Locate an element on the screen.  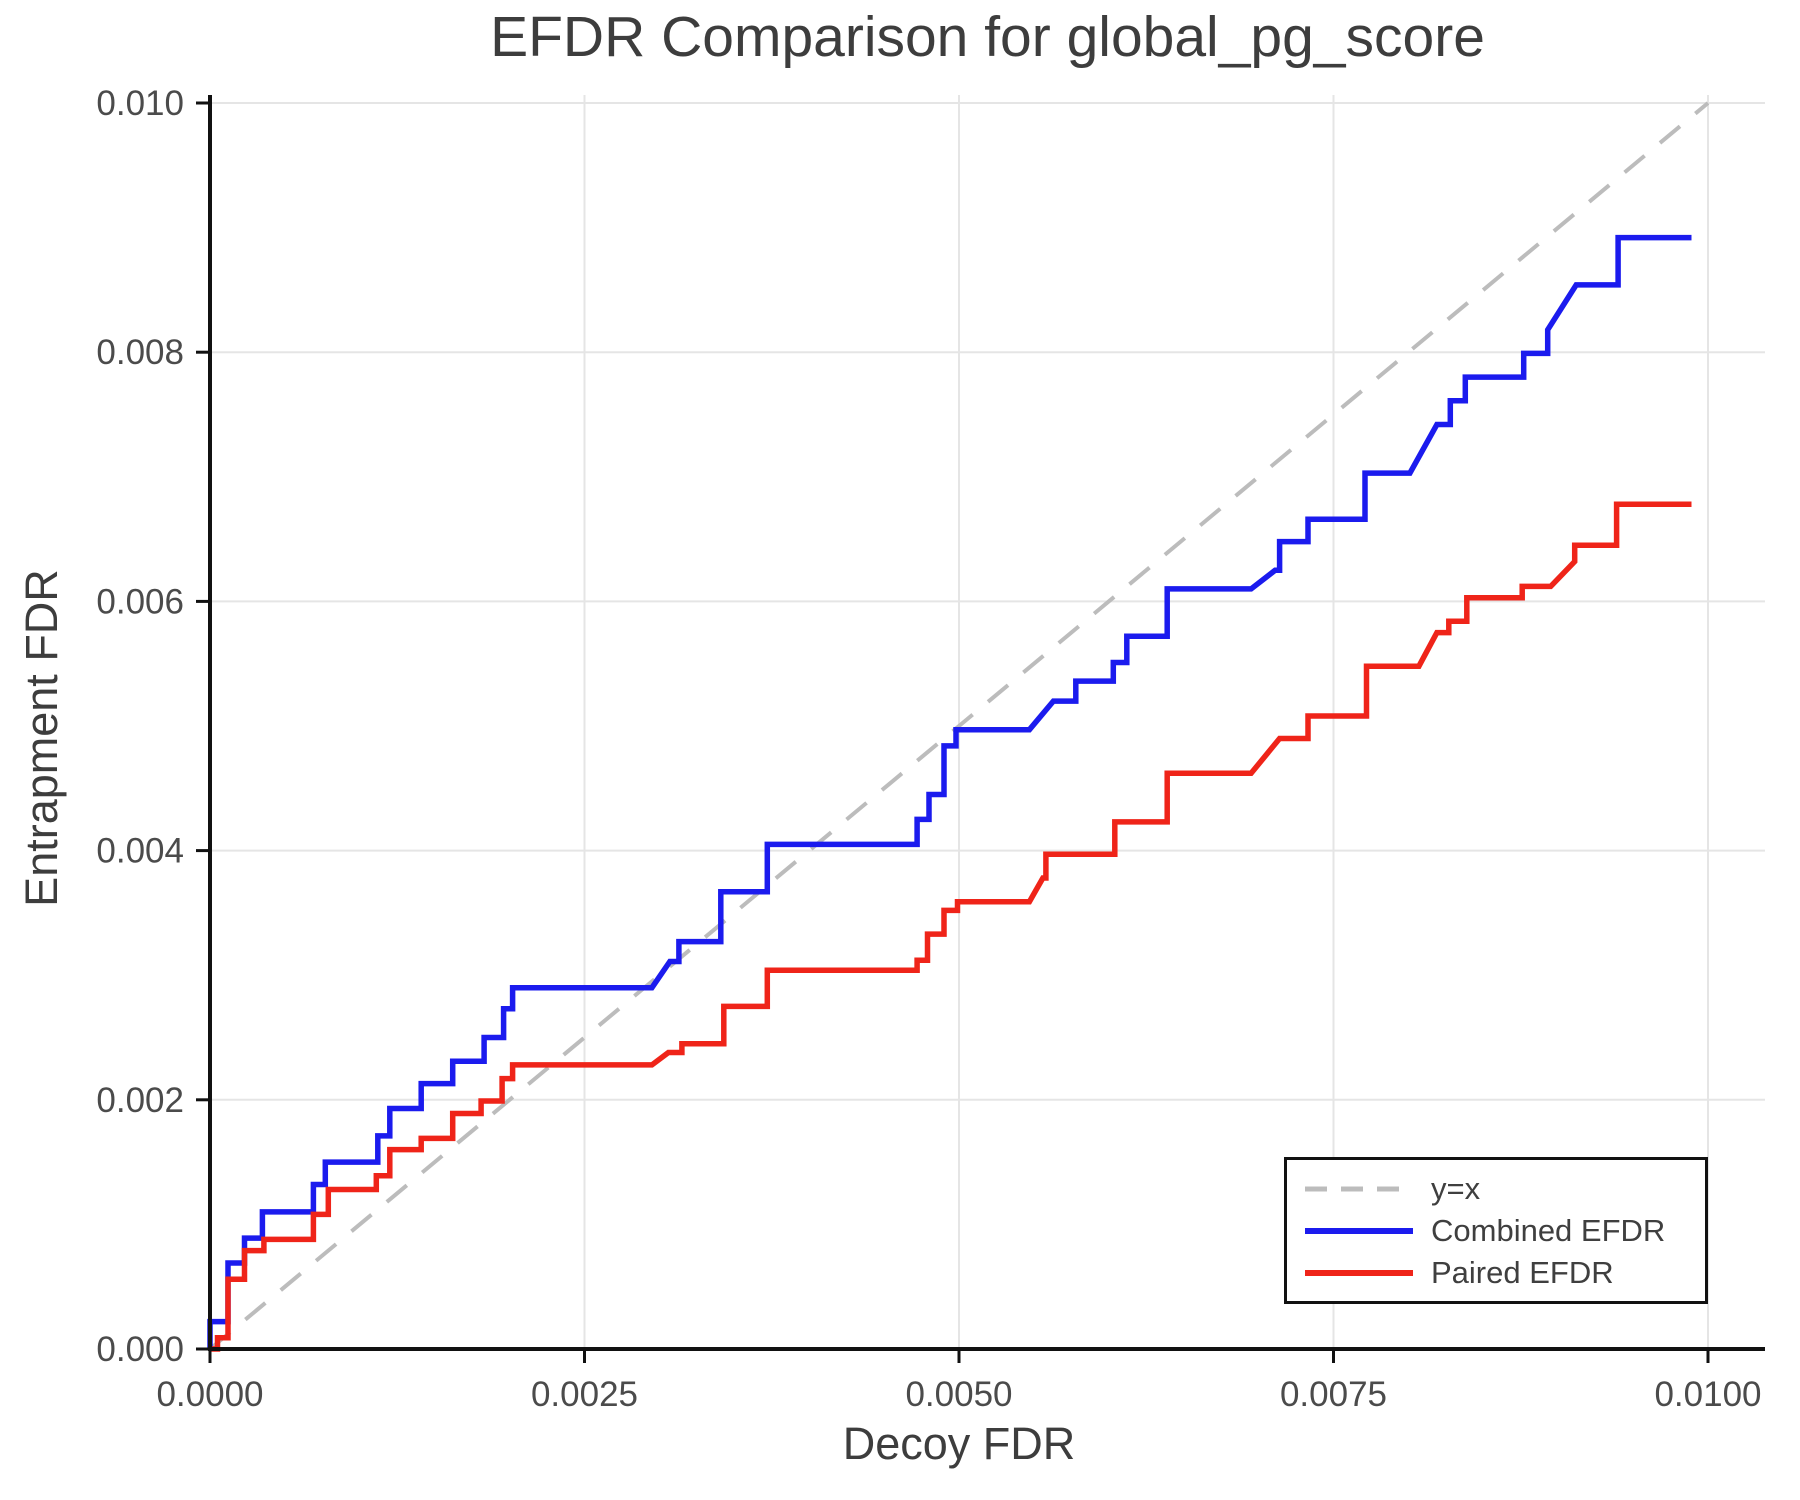
x-tick-label: 0.0025 is located at coordinates (584, 1394).